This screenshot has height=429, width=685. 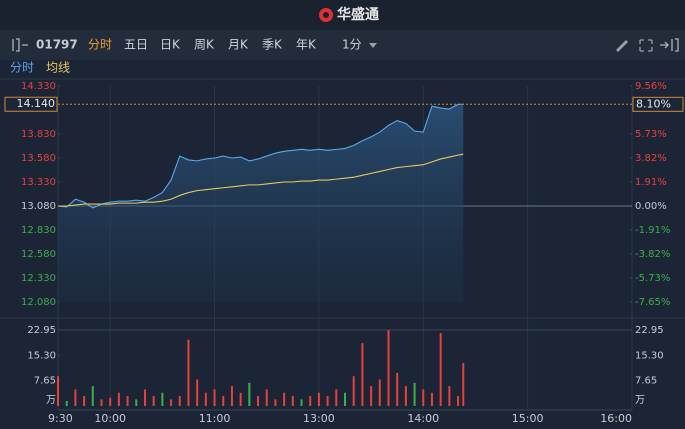 I want to click on collapse-icon, so click(x=20, y=45).